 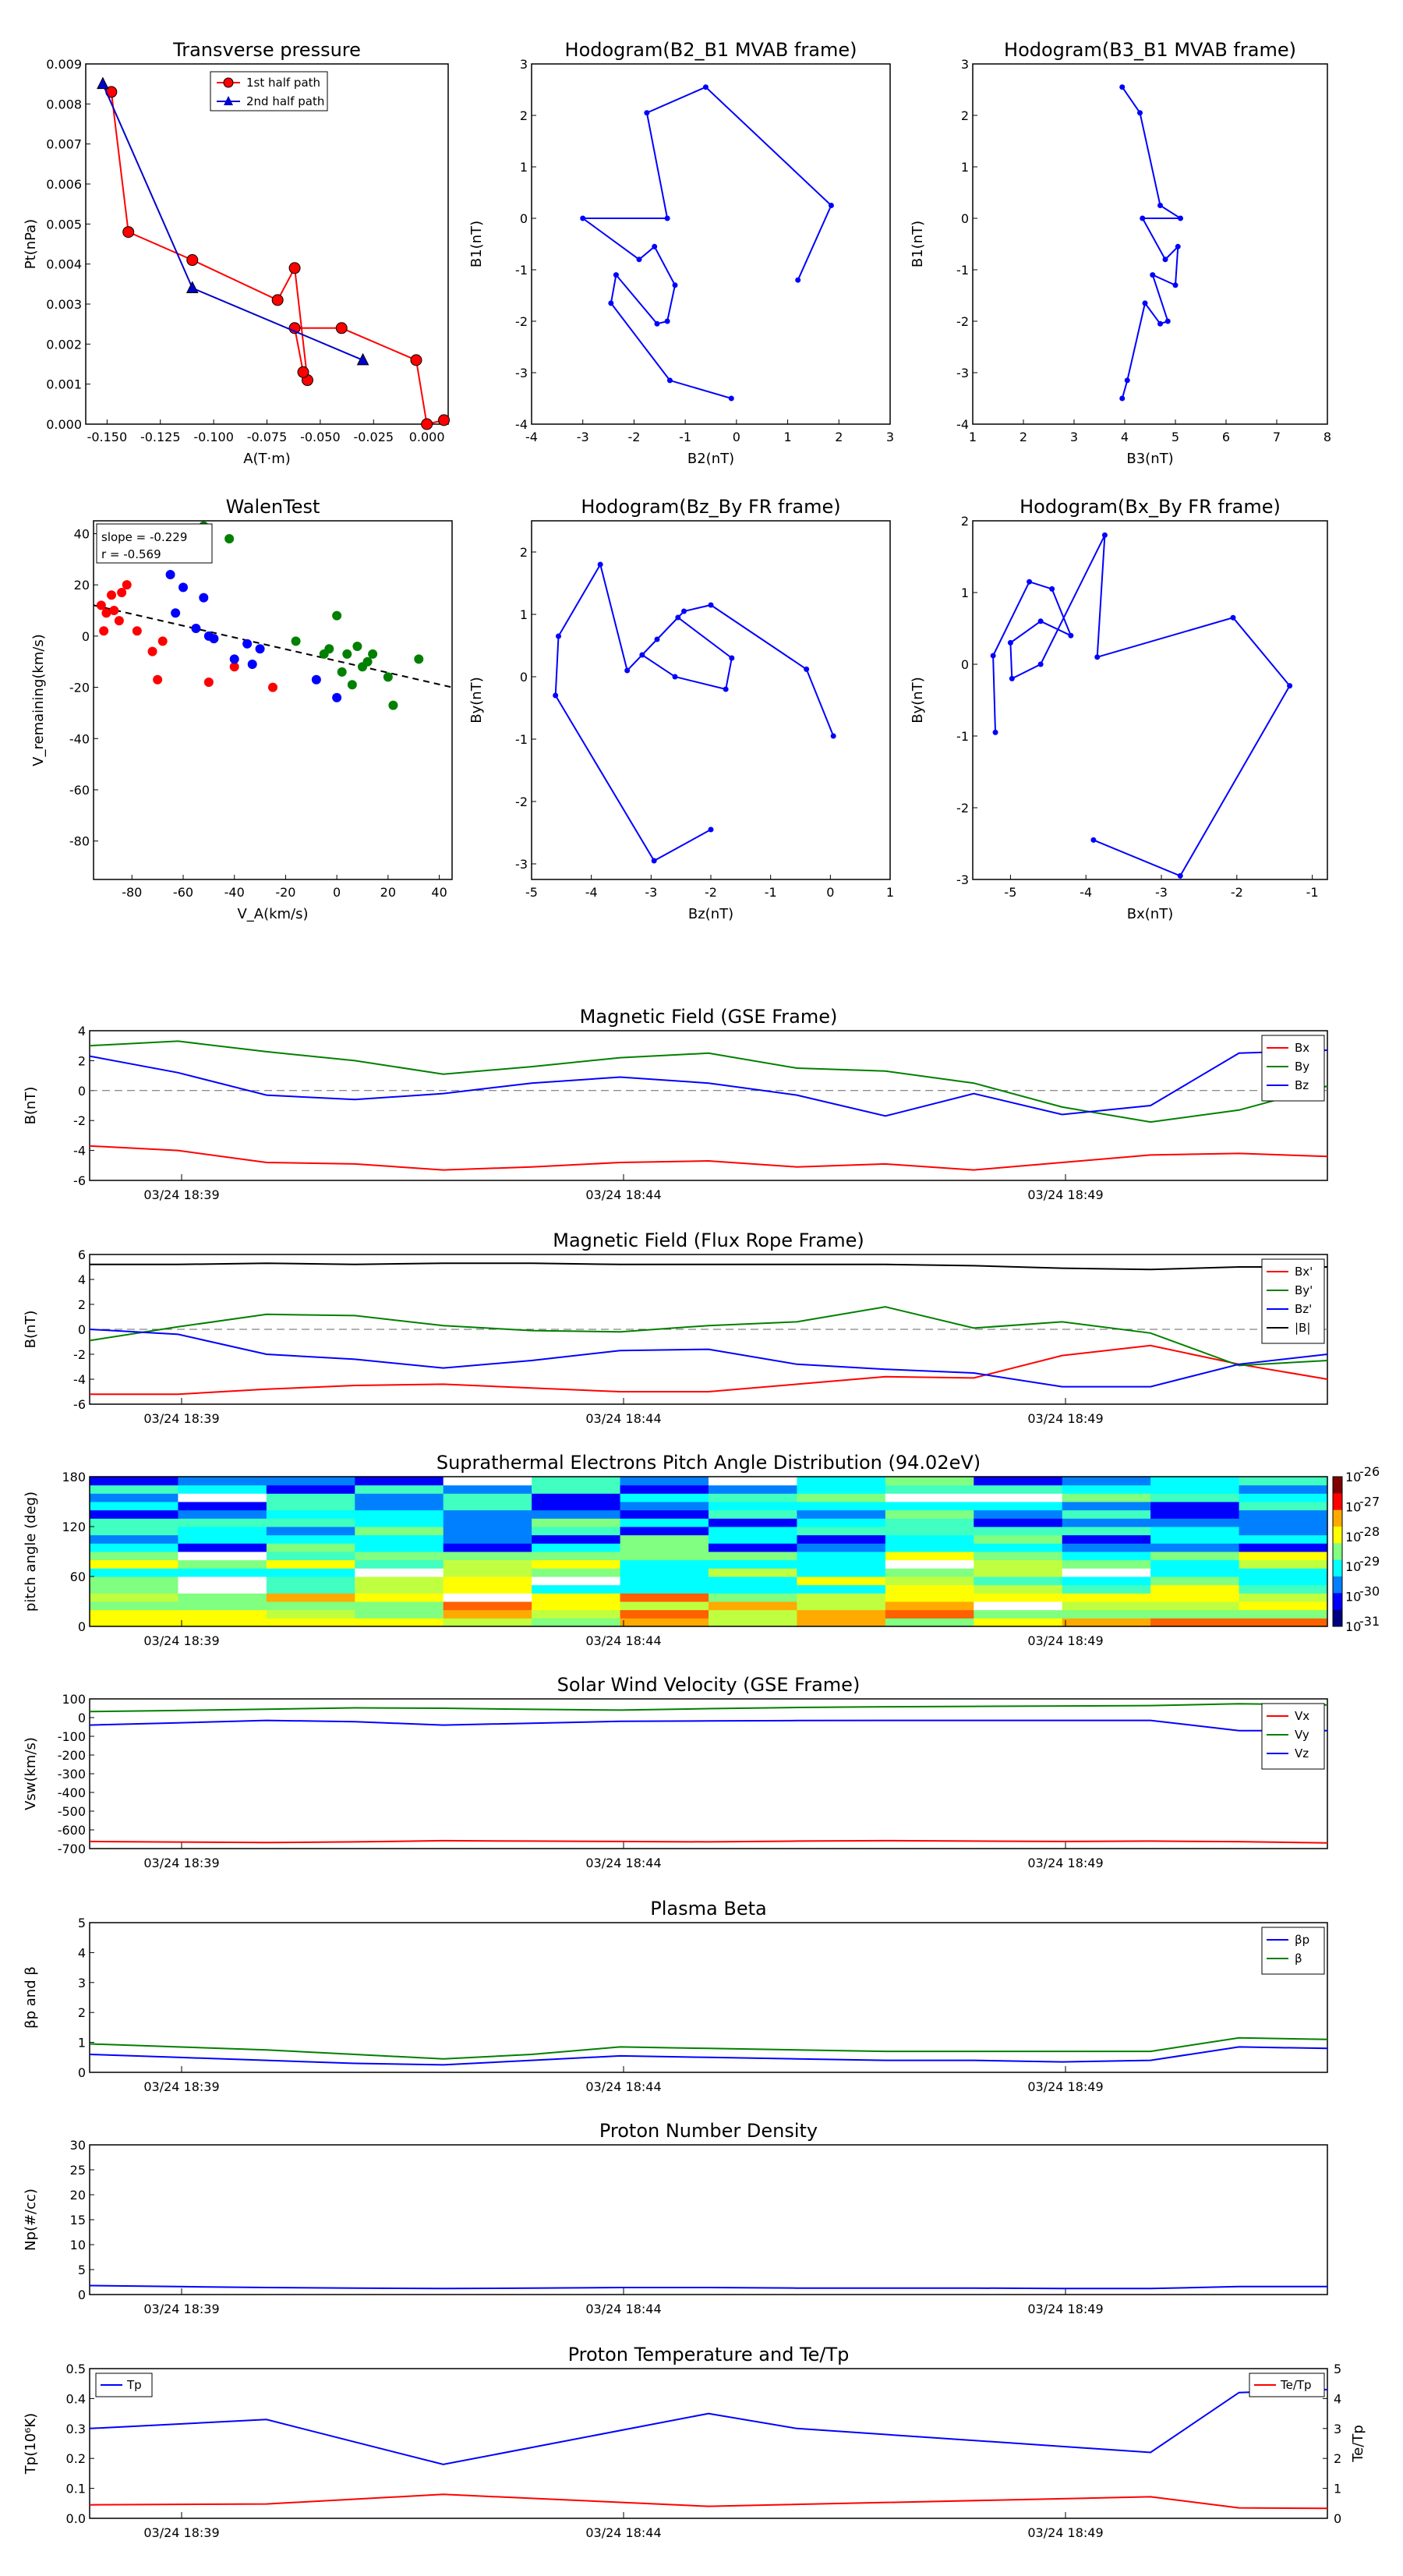 I want to click on hodogram_bx_by-xlabel: Bx(nT), so click(x=1150, y=914).